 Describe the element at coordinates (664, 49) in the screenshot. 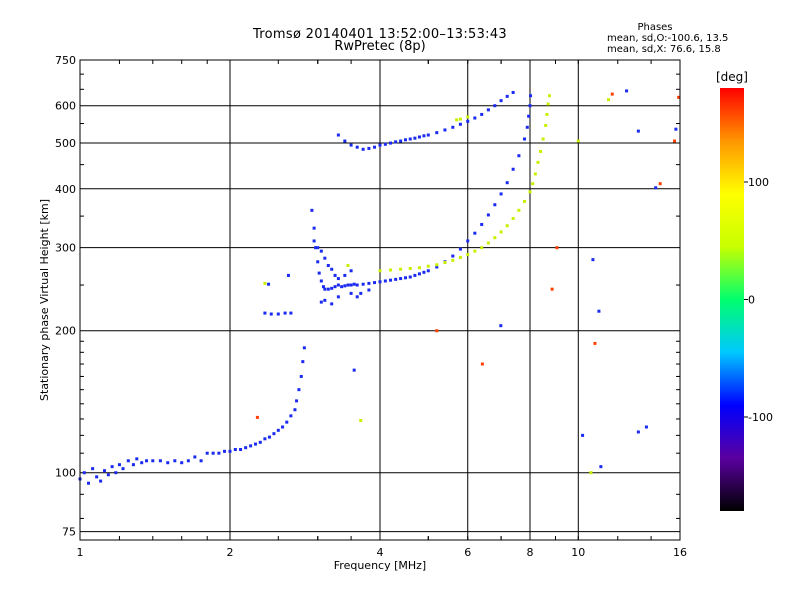

I see `phase-stats-x: mean, sd,X: 76.6, 15.8` at that location.